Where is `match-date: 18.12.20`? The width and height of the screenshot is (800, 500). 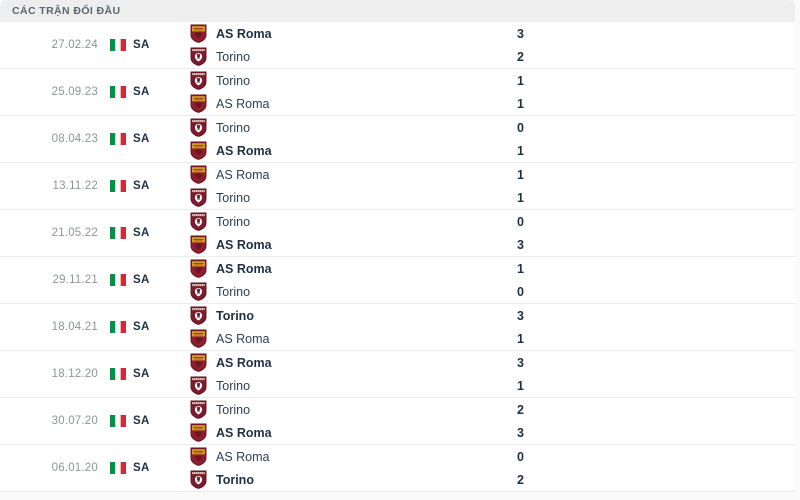 match-date: 18.12.20 is located at coordinates (74, 374).